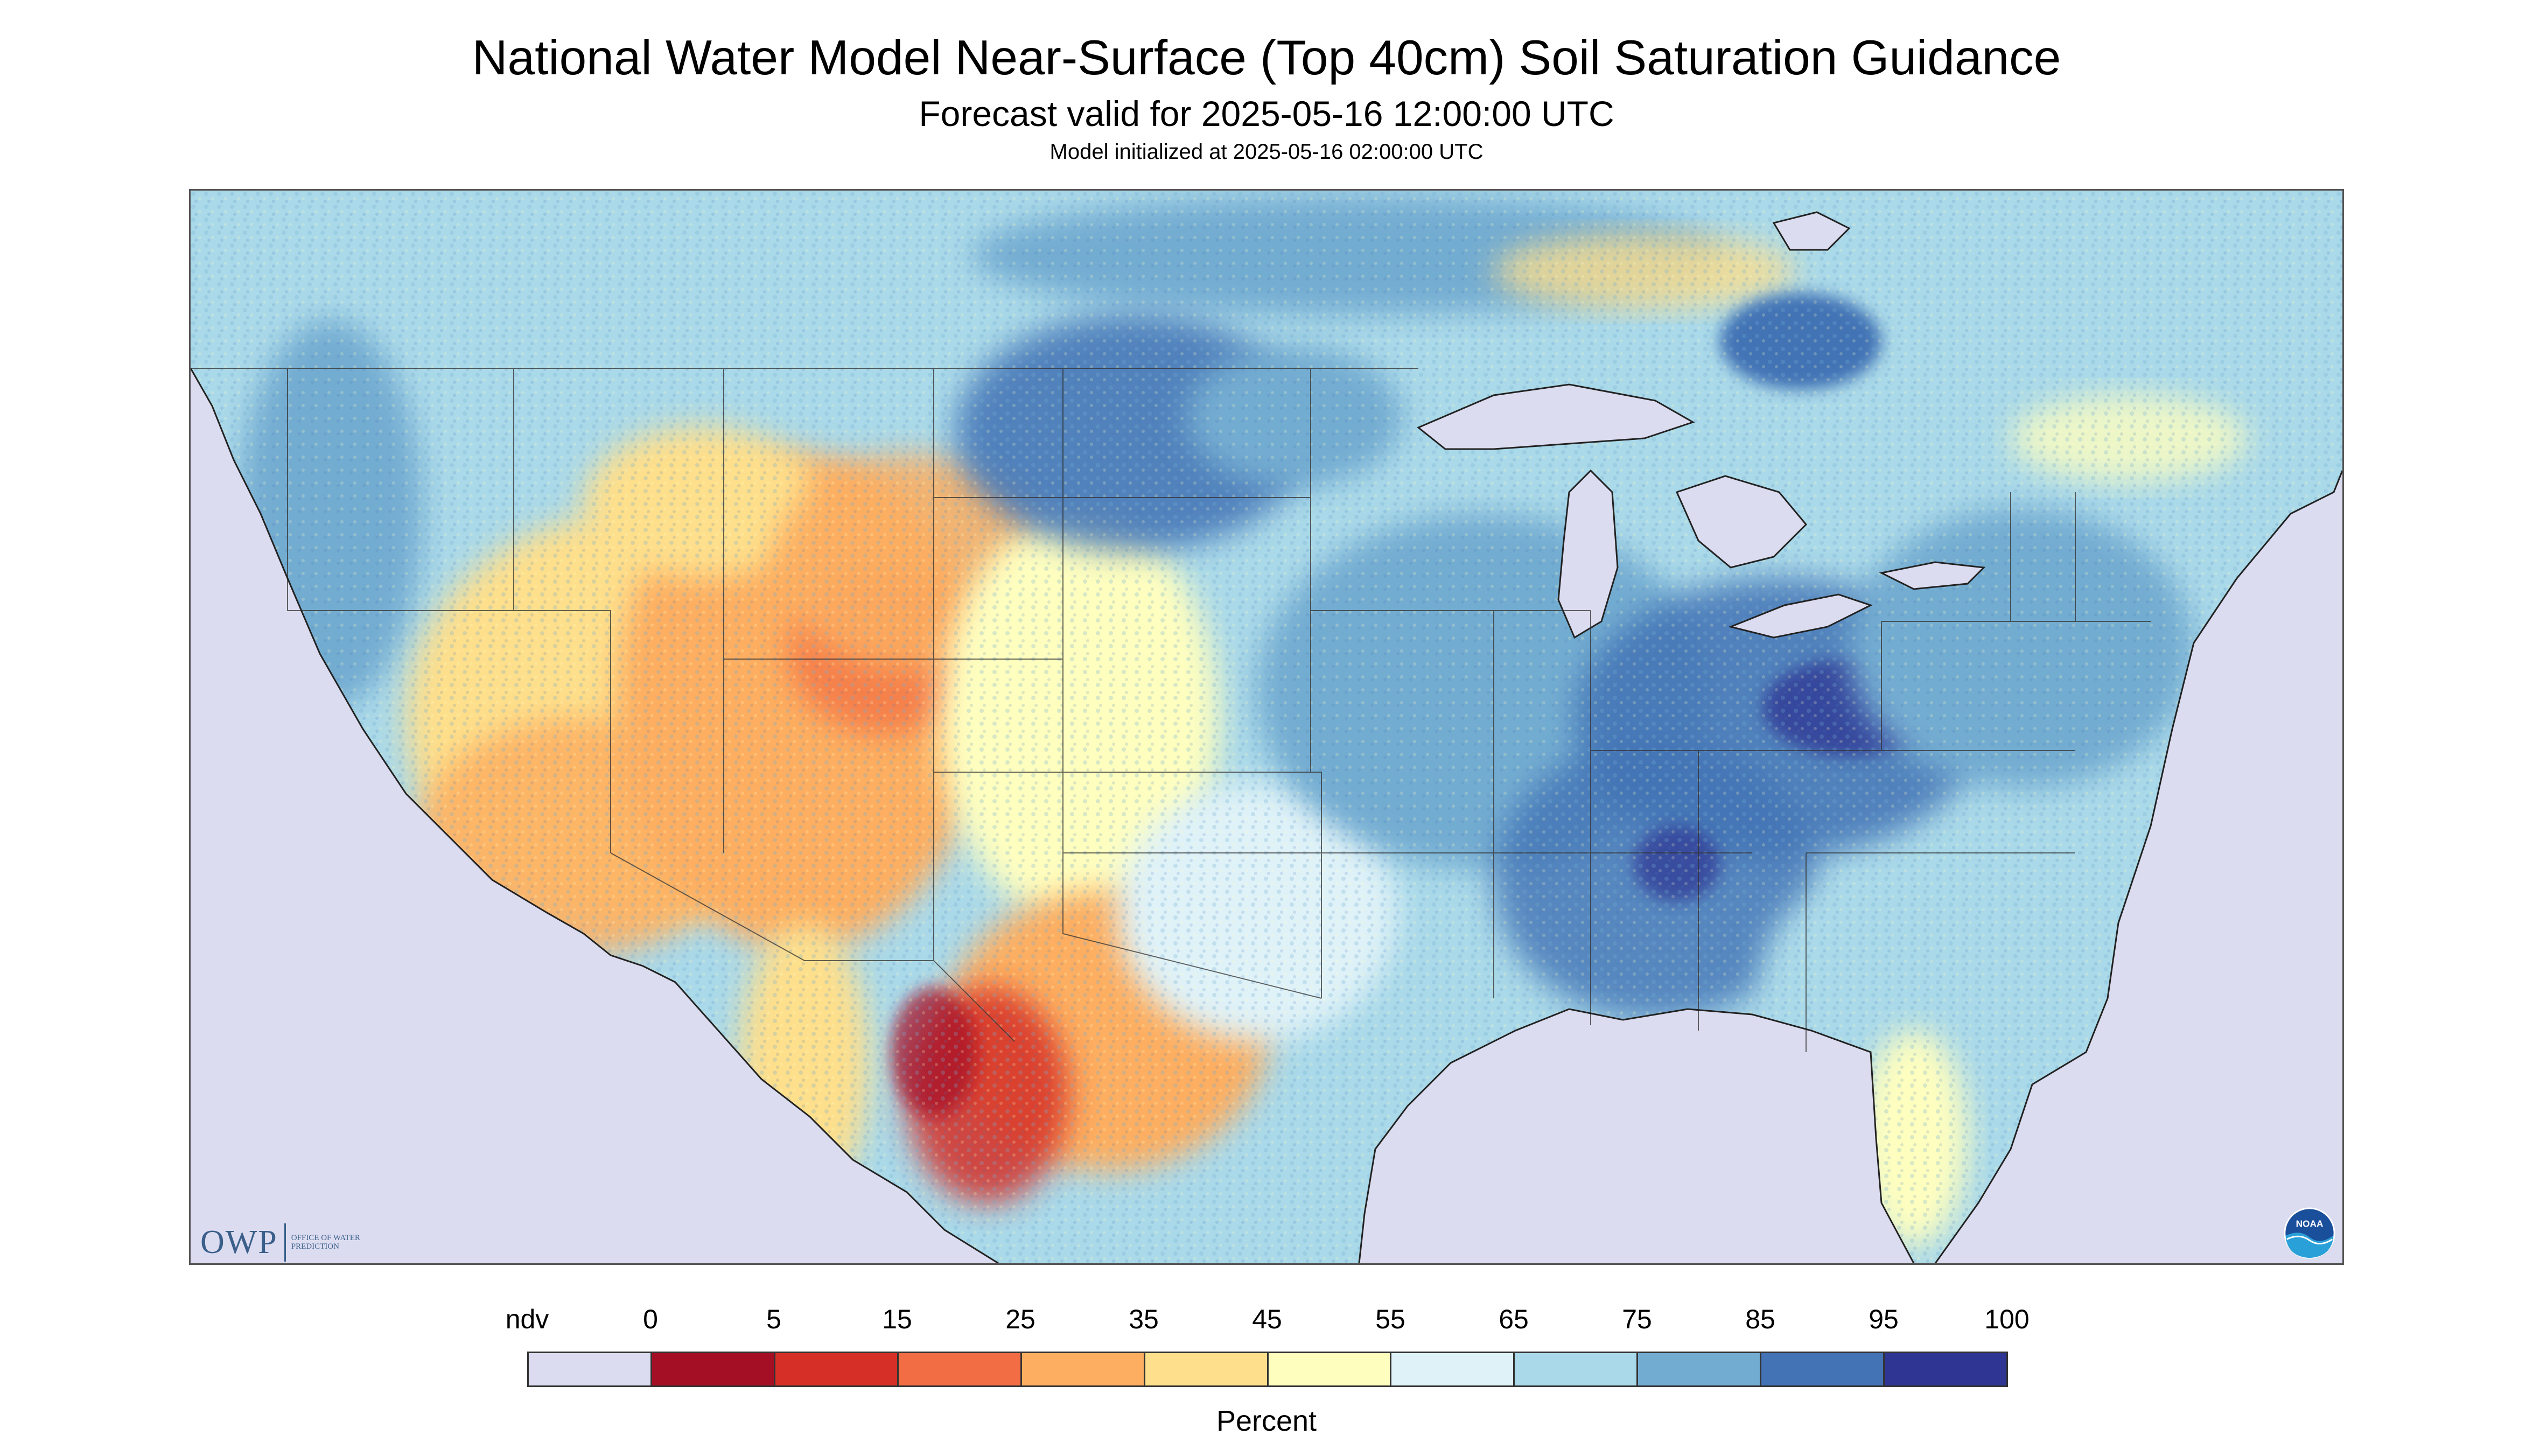  Describe the element at coordinates (1144, 1319) in the screenshot. I see `legend-tick-35: 35` at that location.